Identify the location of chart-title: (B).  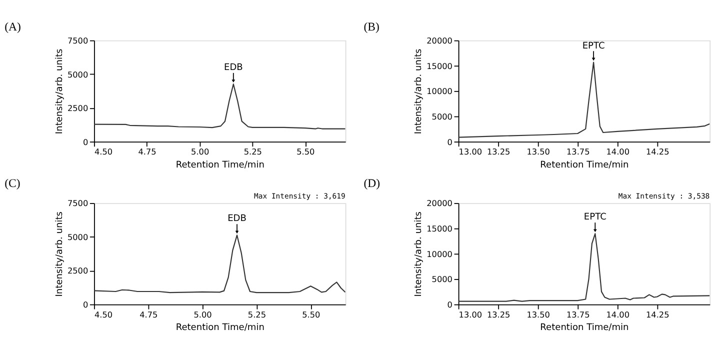
(372, 27).